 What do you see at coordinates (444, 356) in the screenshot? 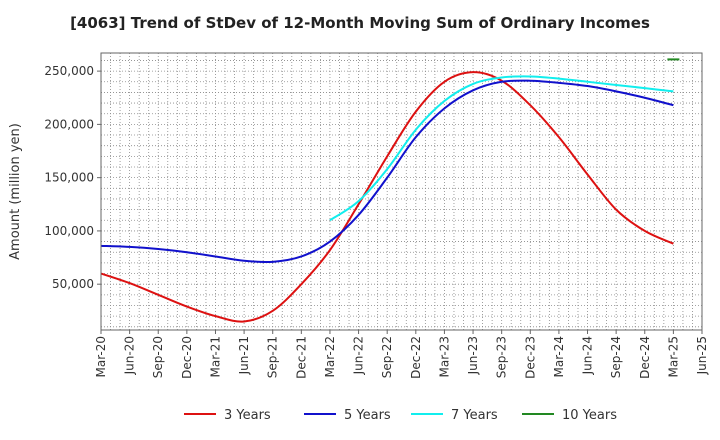
I see `x-tick-label: Mar-23` at bounding box center [444, 356].